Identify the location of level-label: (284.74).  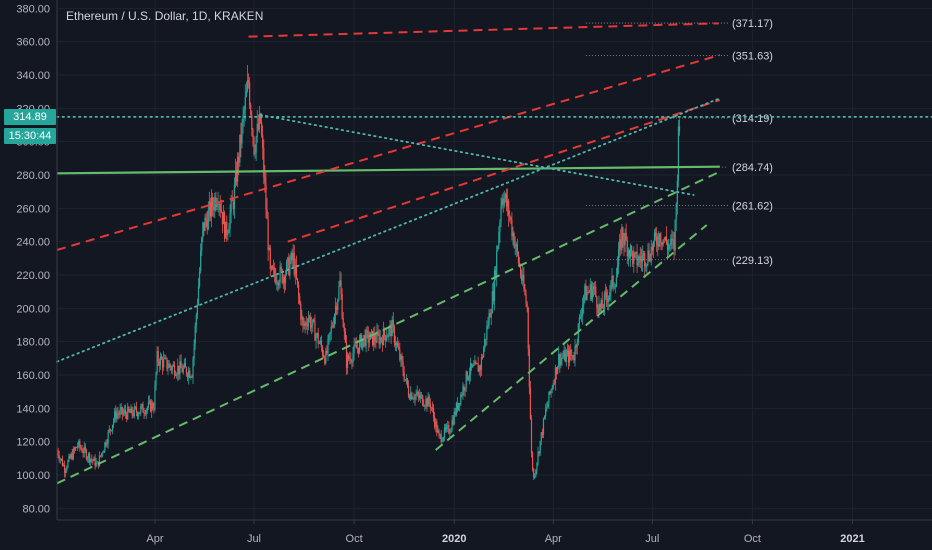
(752, 168).